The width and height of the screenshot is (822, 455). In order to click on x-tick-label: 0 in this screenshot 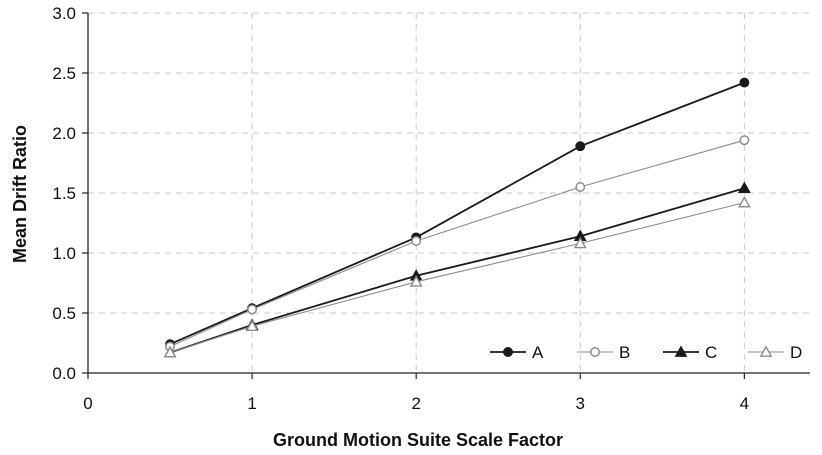, I will do `click(87, 403)`.